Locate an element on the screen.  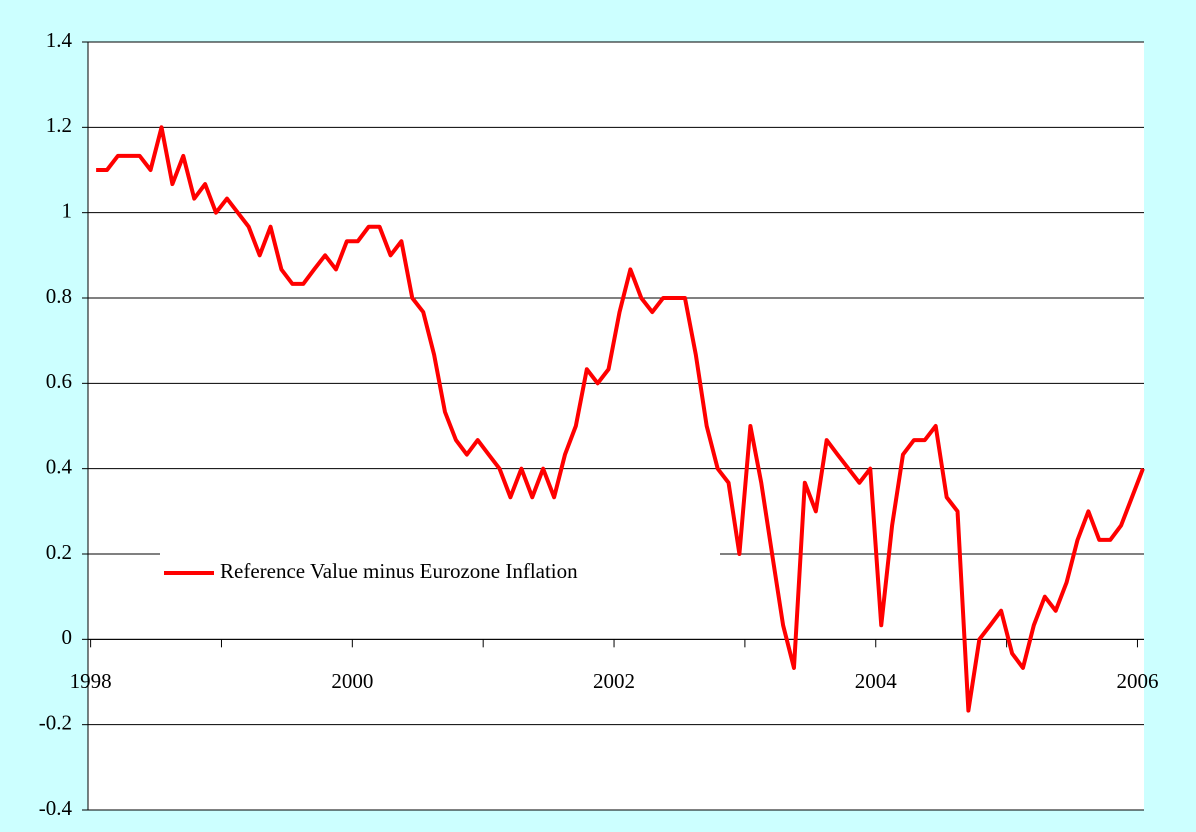
y-tick-label: 1.4 is located at coordinates (59, 40).